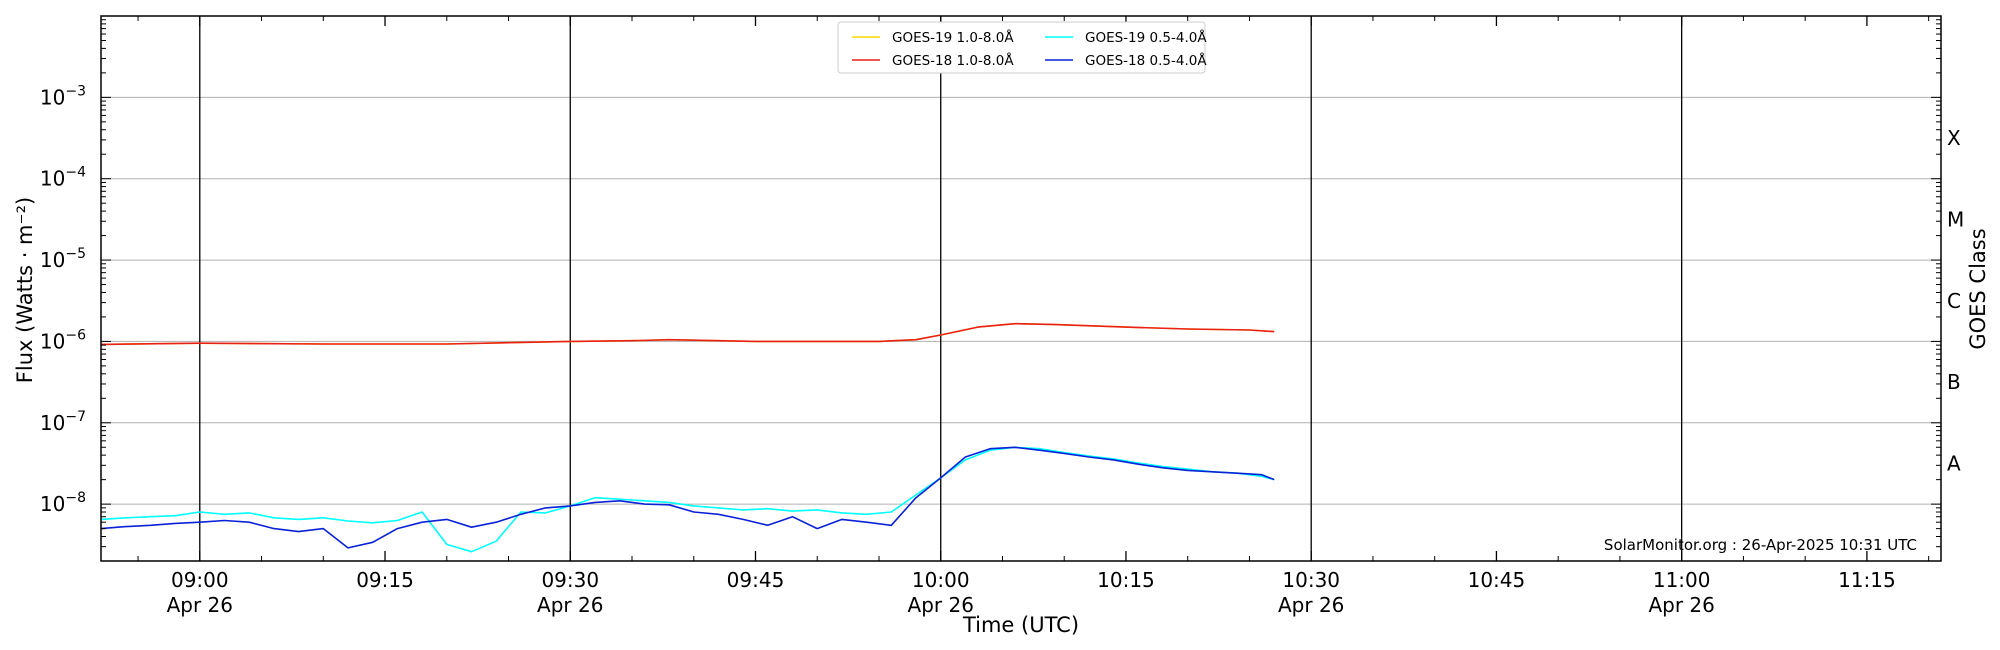 This screenshot has height=650, width=2000. Describe the element at coordinates (63, 299) in the screenshot. I see `y-tick-labels: 10⁻⁸ 10⁻⁷ 10⁻⁶ 10⁻⁵ 10⁻⁴ 10⁻³` at that location.